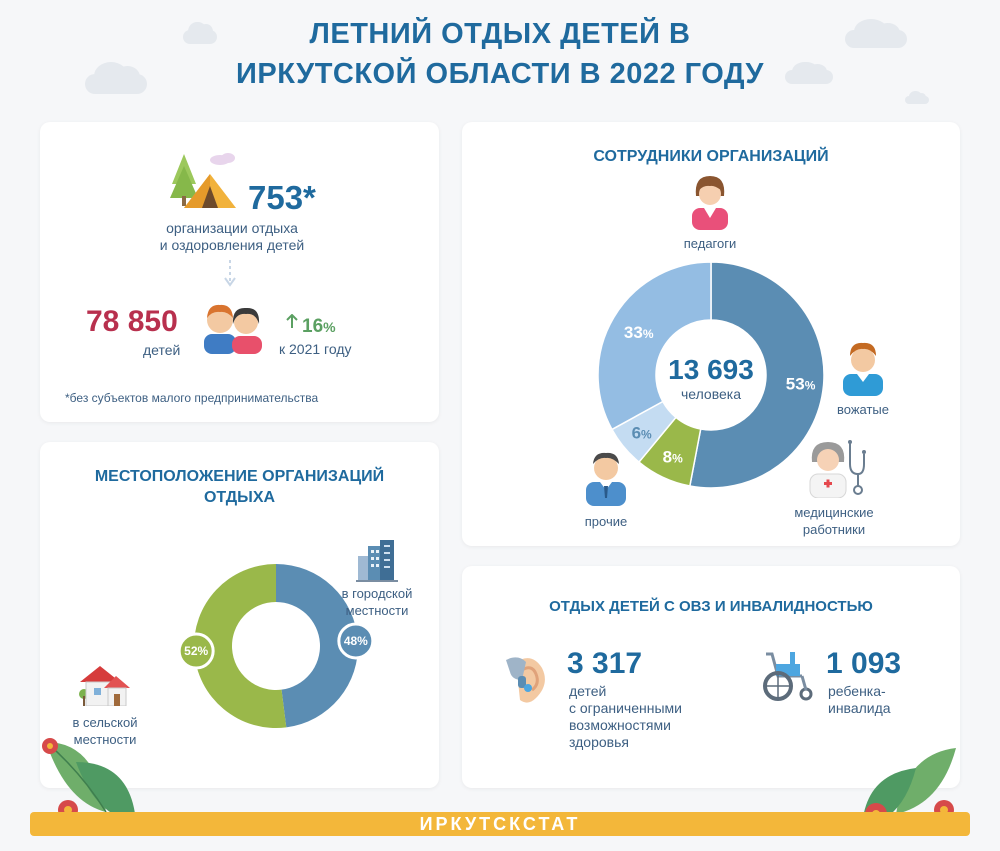 Image resolution: width=1000 pixels, height=851 pixels. Describe the element at coordinates (711, 394) in the screenshot. I see `staff-total-label: человека` at that location.